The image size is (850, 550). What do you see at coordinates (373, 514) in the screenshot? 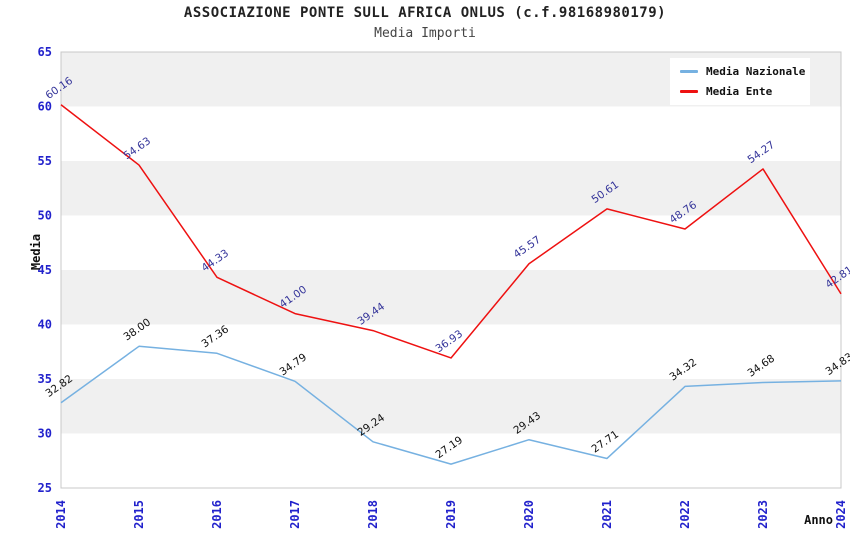
I see `x-tick-label: 2018` at bounding box center [373, 514].